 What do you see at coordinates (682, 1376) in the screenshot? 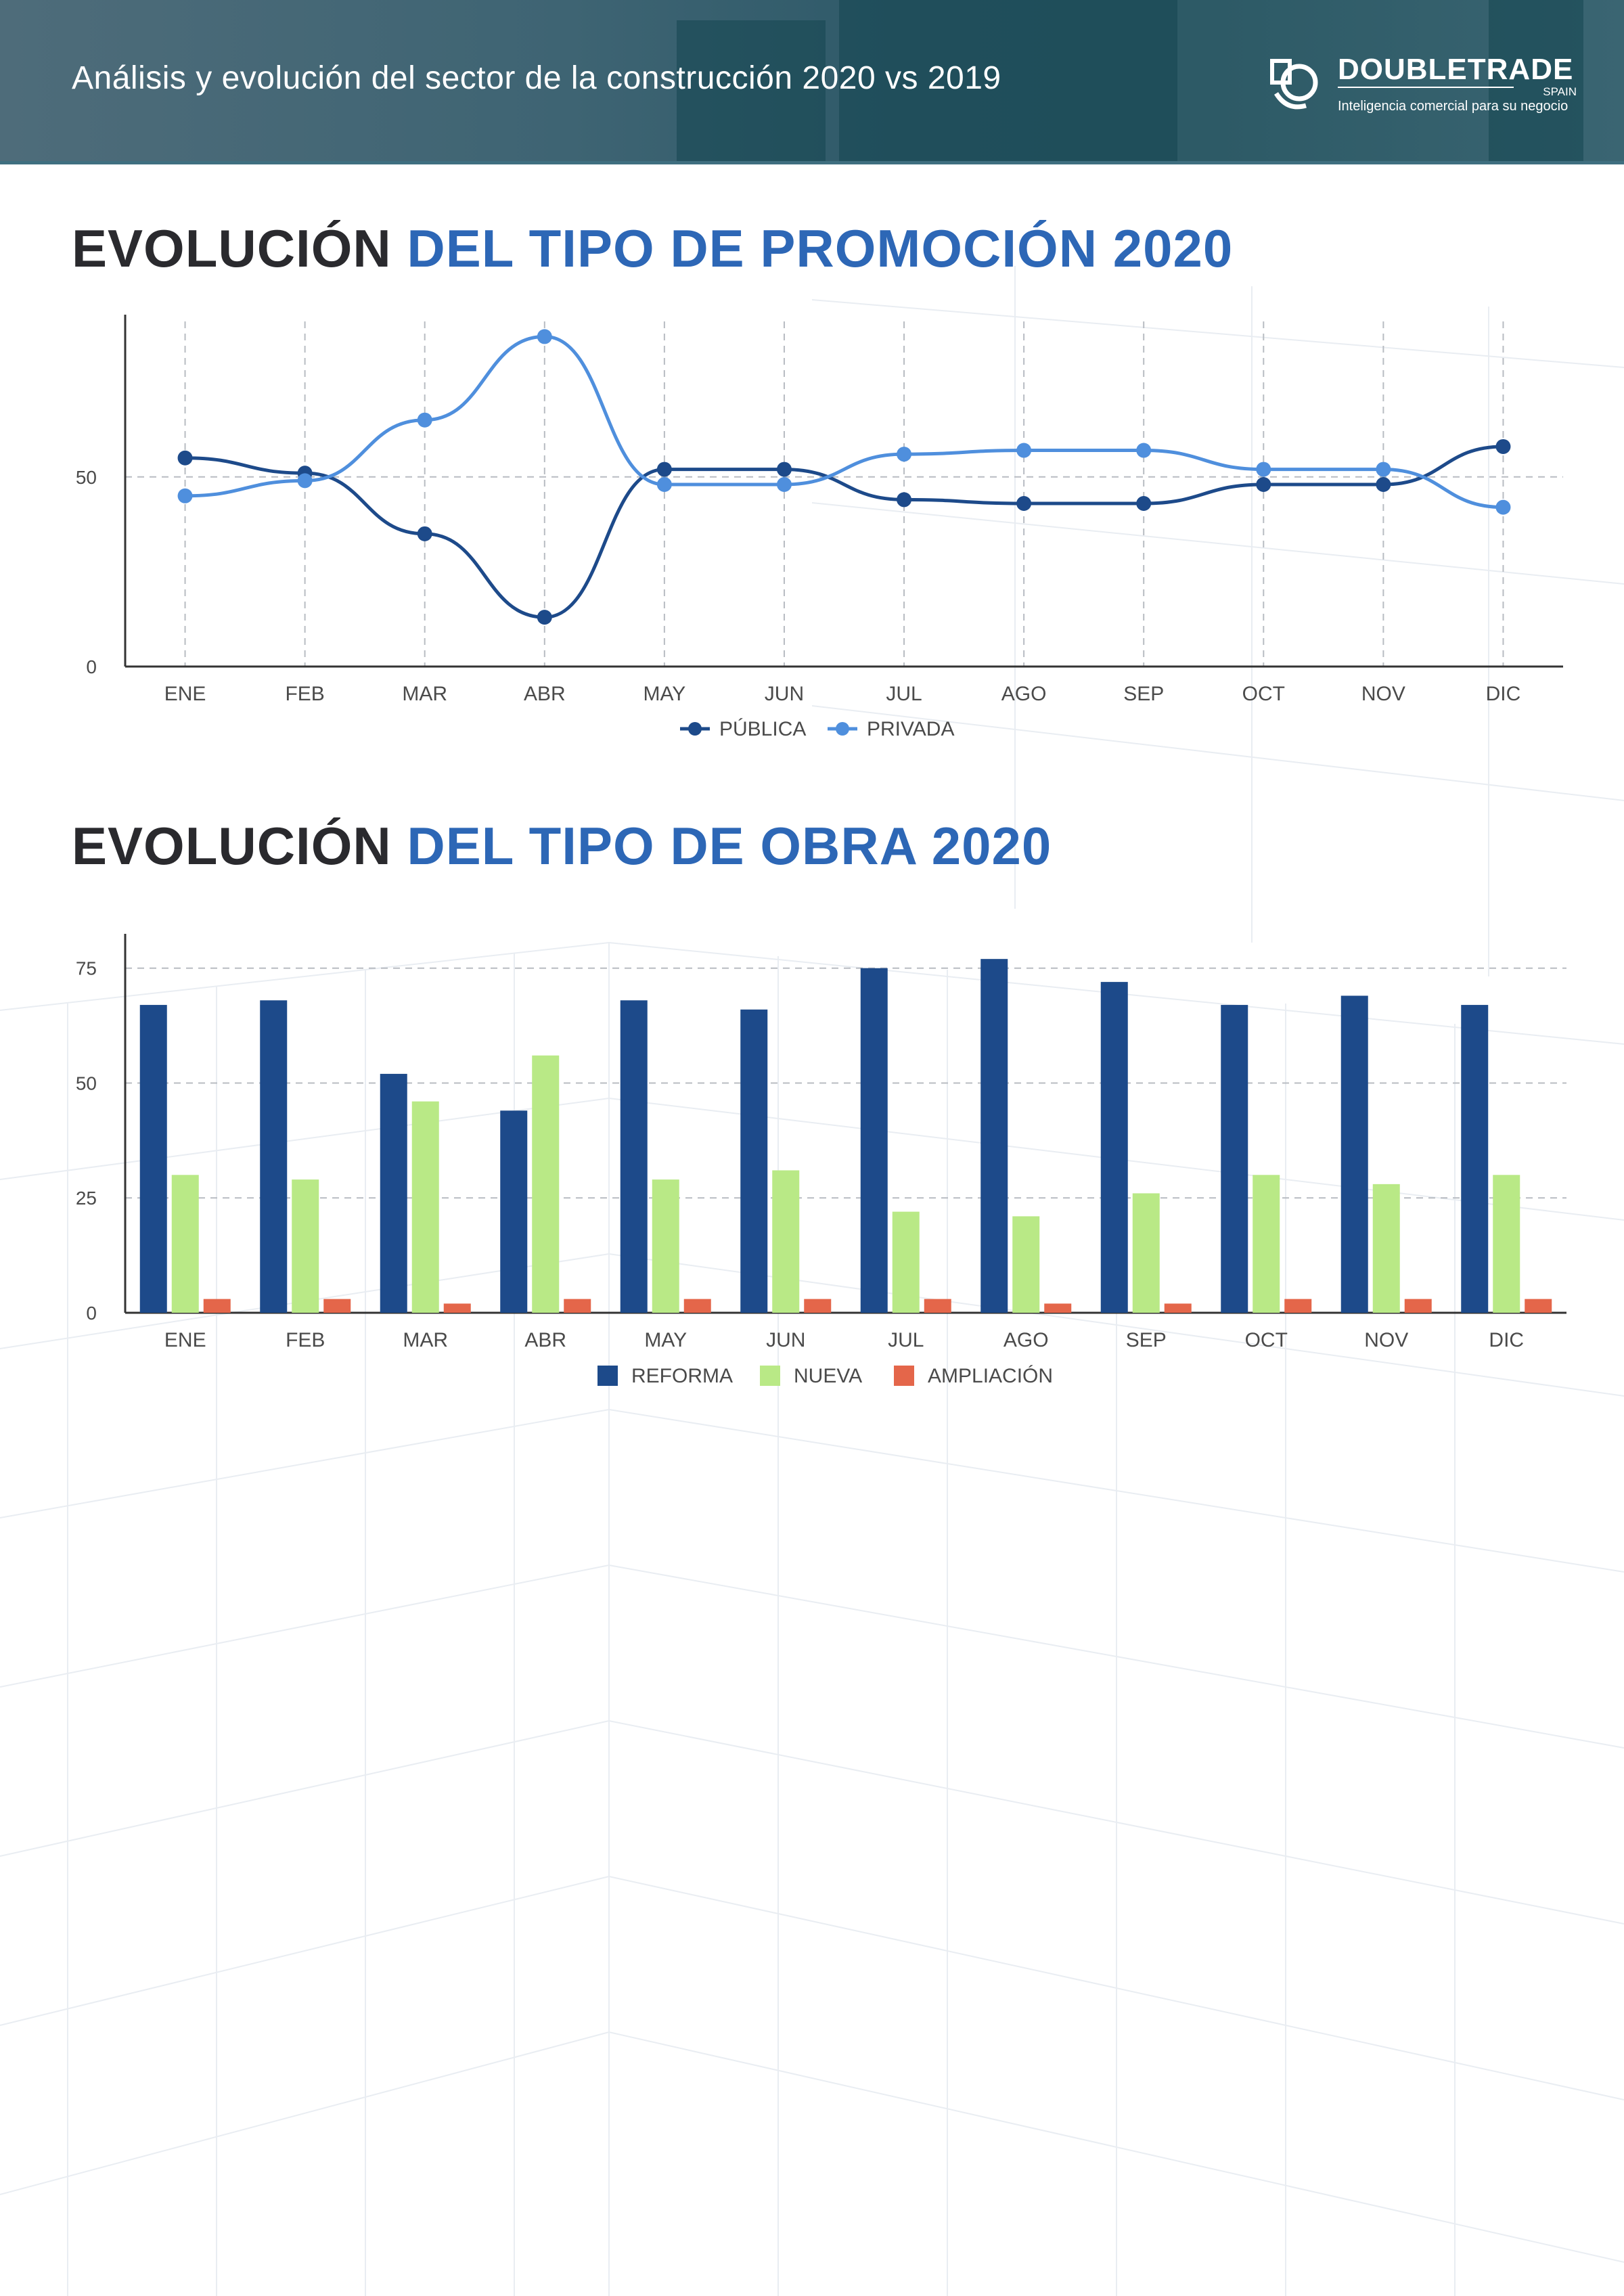
I see `legend-label: REFORMA` at bounding box center [682, 1376].